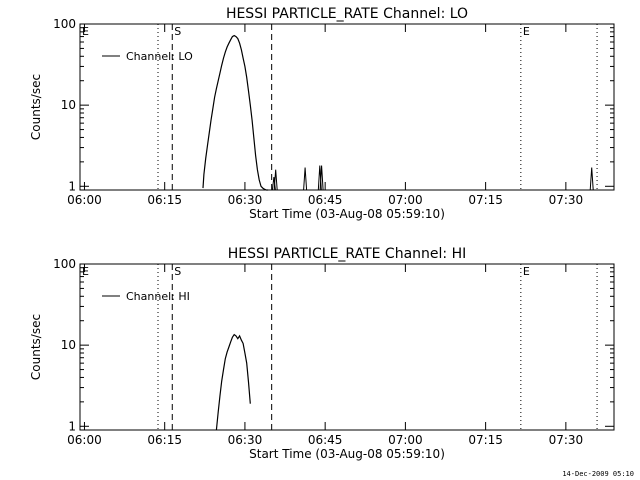 The image size is (640, 480). I want to click on chart2-y-tick-label: 1, so click(72, 426).